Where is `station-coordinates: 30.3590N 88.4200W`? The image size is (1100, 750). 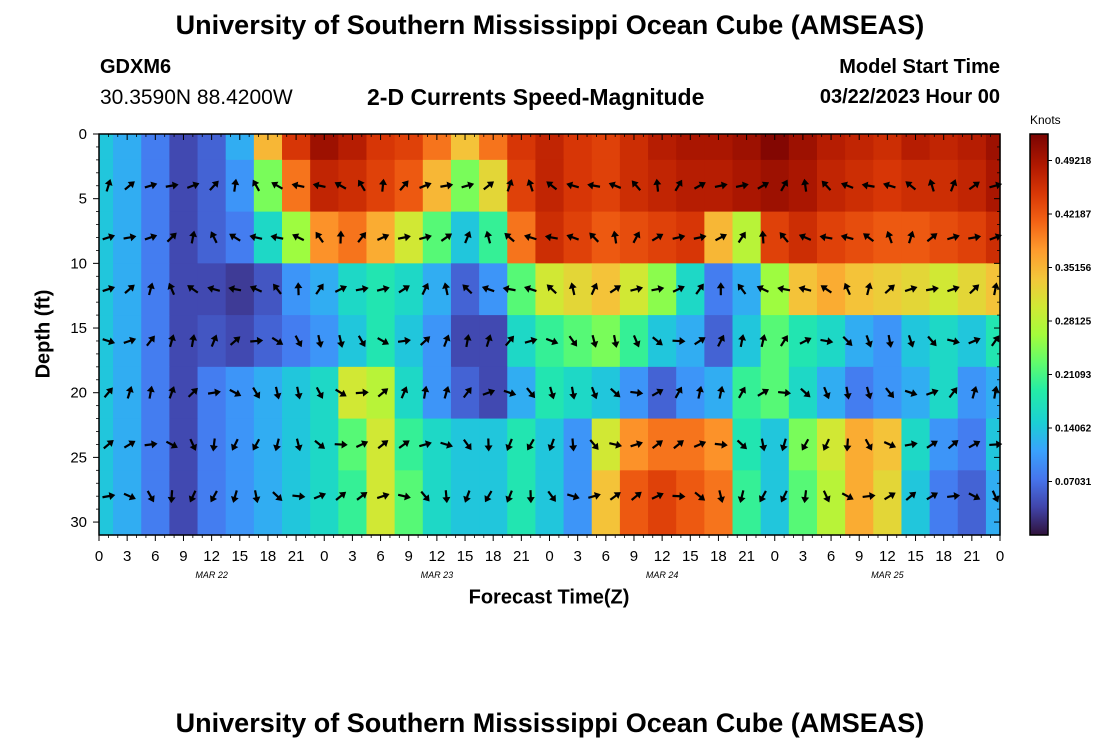 station-coordinates: 30.3590N 88.4200W is located at coordinates (196, 97).